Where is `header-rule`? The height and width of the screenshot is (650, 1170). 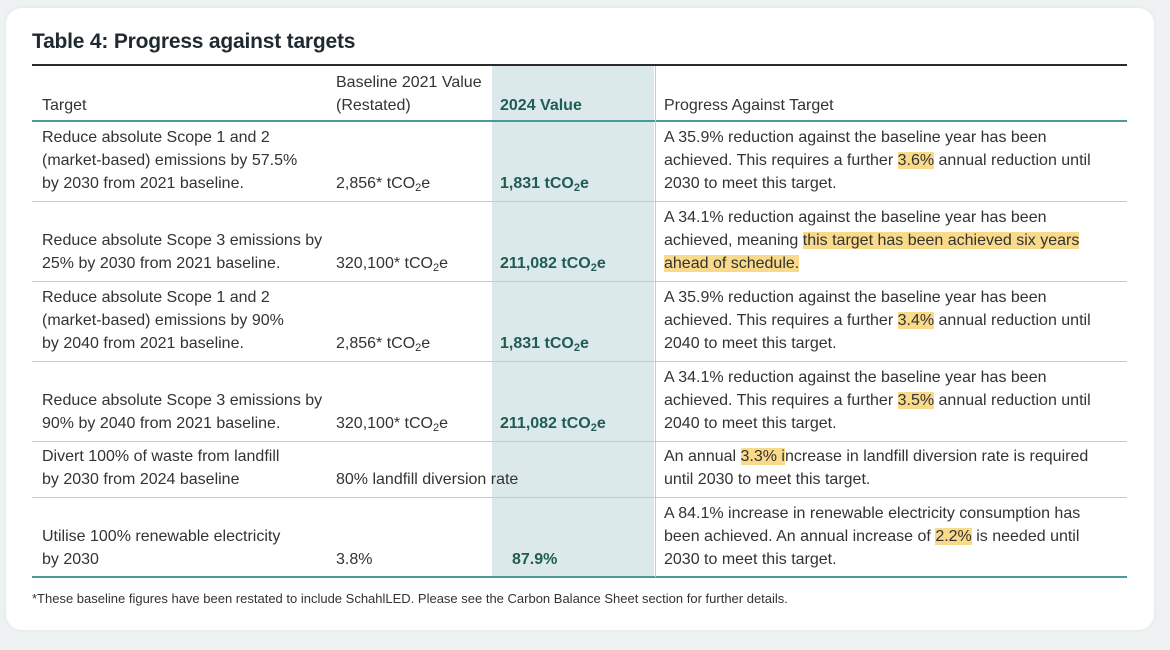 header-rule is located at coordinates (579, 121).